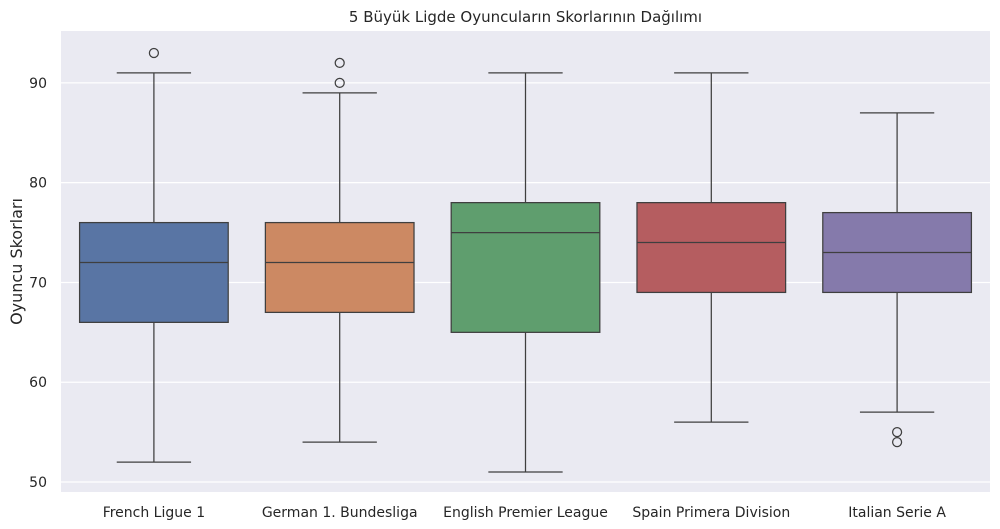  I want to click on x-tick-label-3: English Premier League, so click(525, 513).